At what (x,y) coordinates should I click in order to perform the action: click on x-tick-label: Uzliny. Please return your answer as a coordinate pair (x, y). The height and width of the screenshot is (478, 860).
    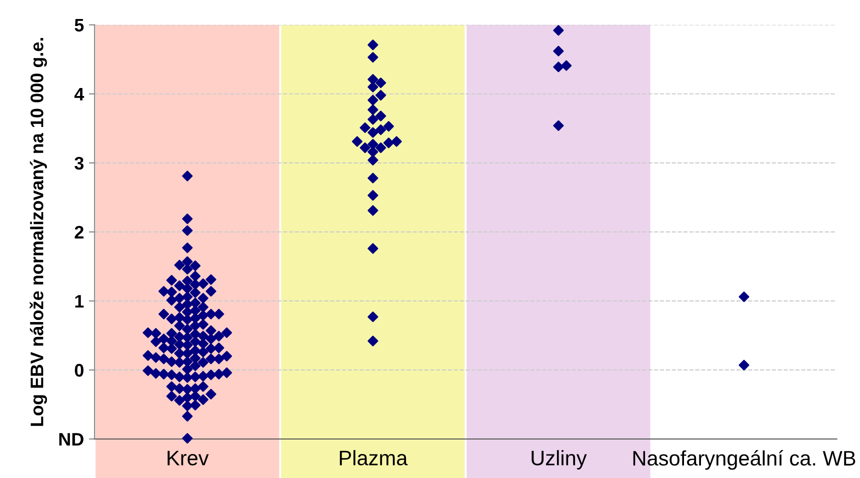
    Looking at the image, I should click on (559, 460).